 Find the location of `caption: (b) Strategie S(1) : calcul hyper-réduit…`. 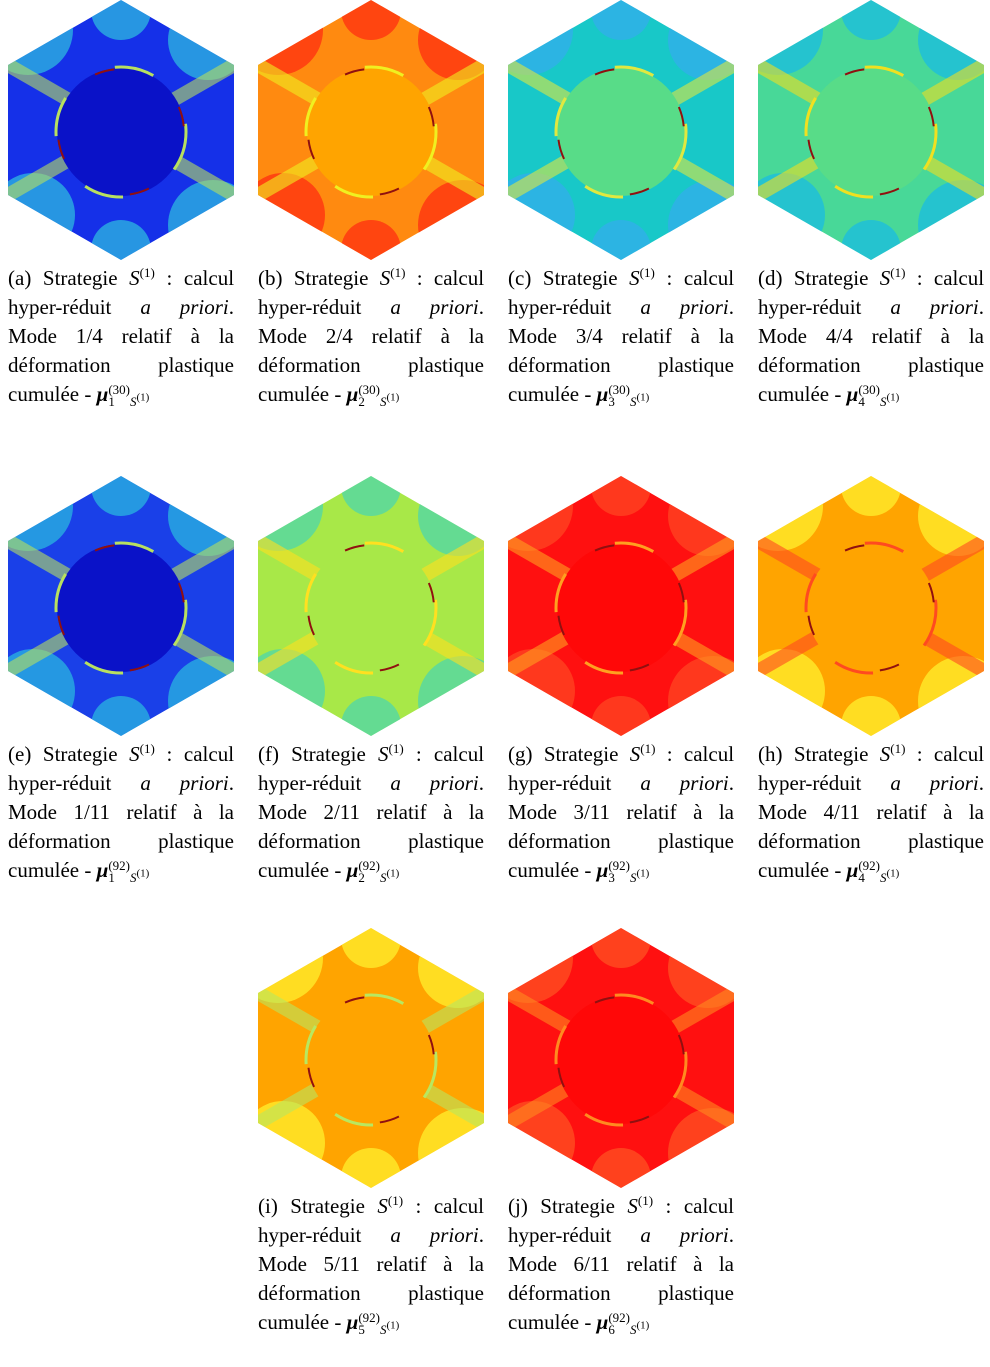

caption: (b) Strategie S(1) : calcul hyper-réduit… is located at coordinates (371, 336).